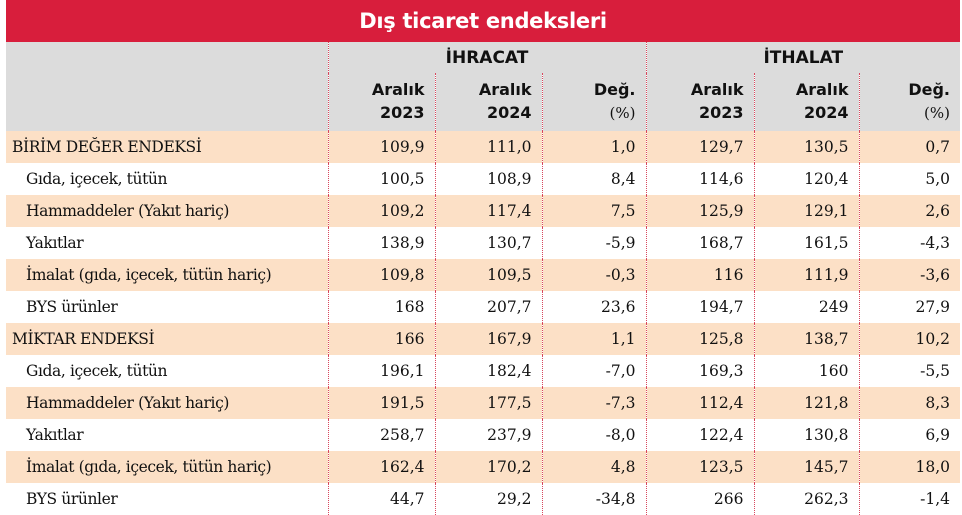 The width and height of the screenshot is (962, 515). Describe the element at coordinates (699, 275) in the screenshot. I see `table-cell: 116` at that location.